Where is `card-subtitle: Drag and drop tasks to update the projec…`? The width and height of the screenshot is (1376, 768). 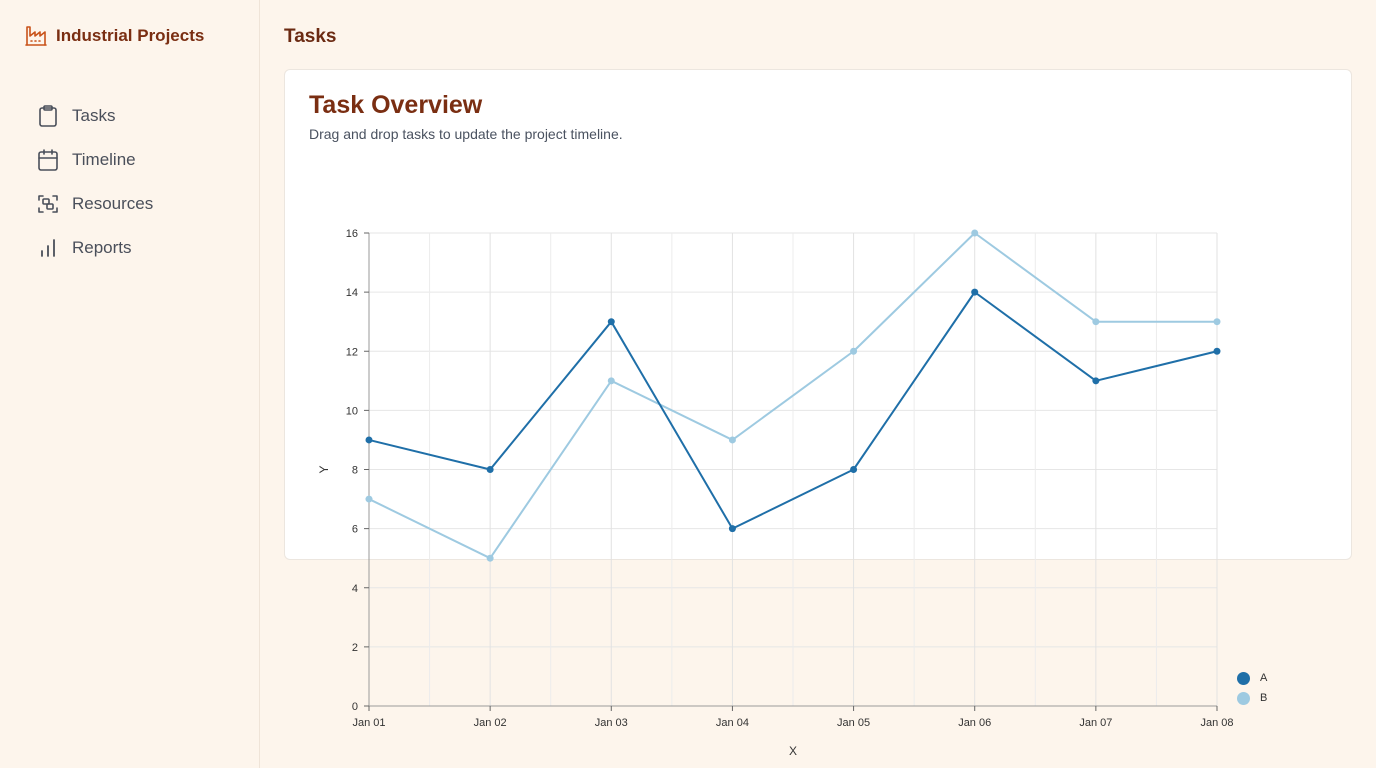
card-subtitle: Drag and drop tasks to update the projec… is located at coordinates (466, 134).